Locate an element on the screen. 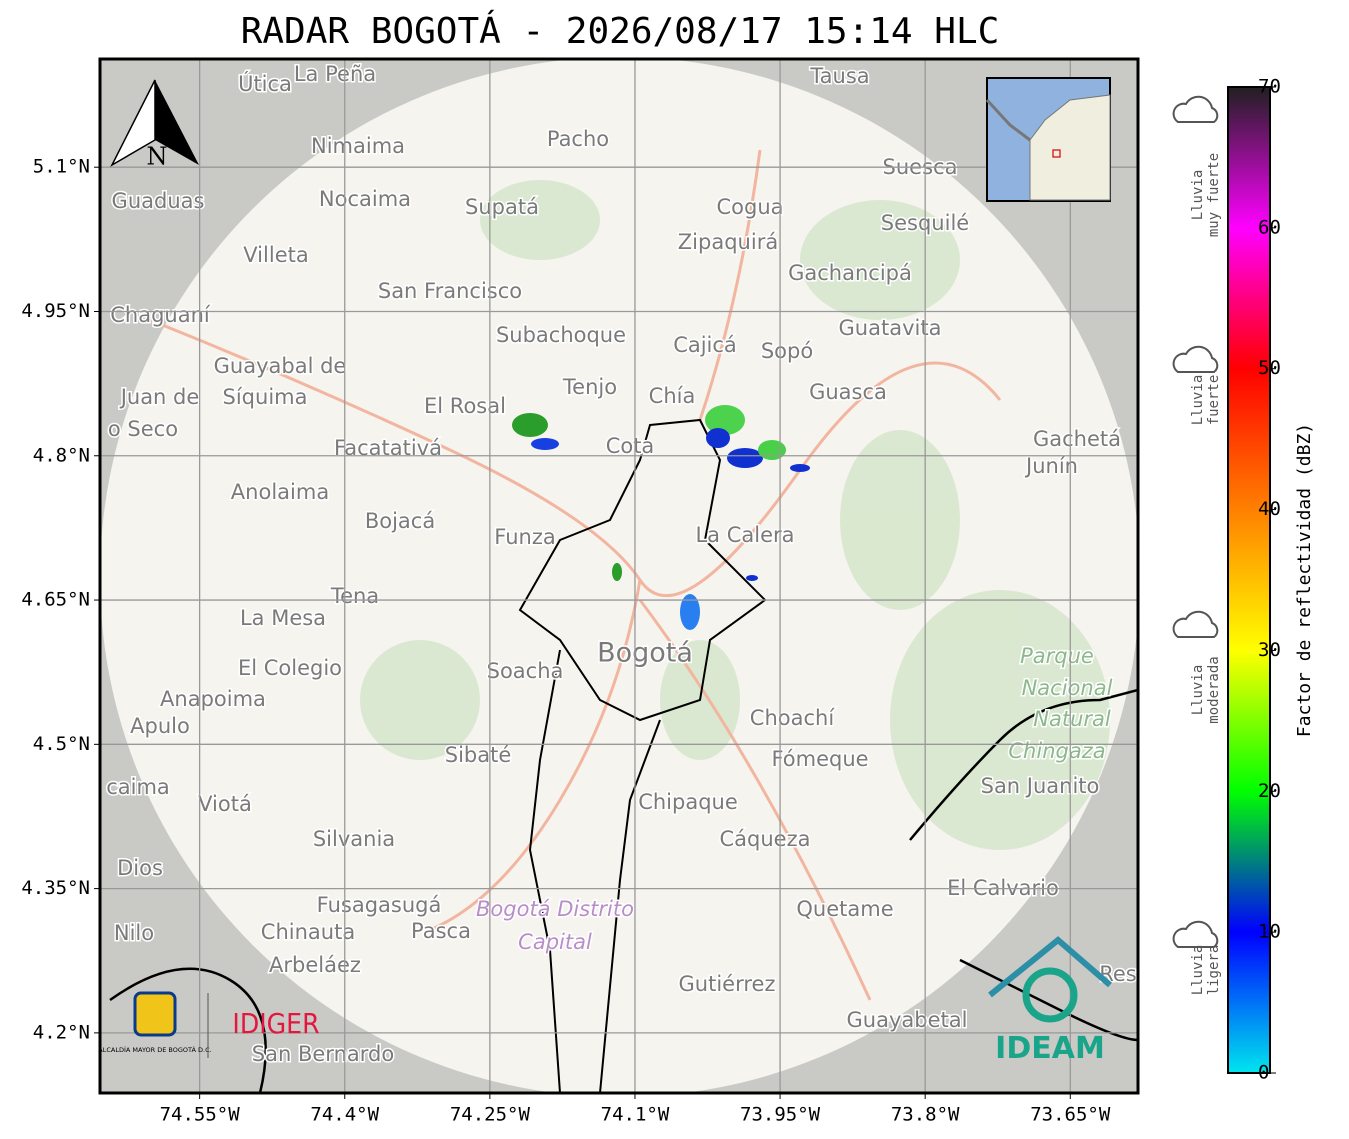  colorbar-tick-label: 0 is located at coordinates (1263, 1073).